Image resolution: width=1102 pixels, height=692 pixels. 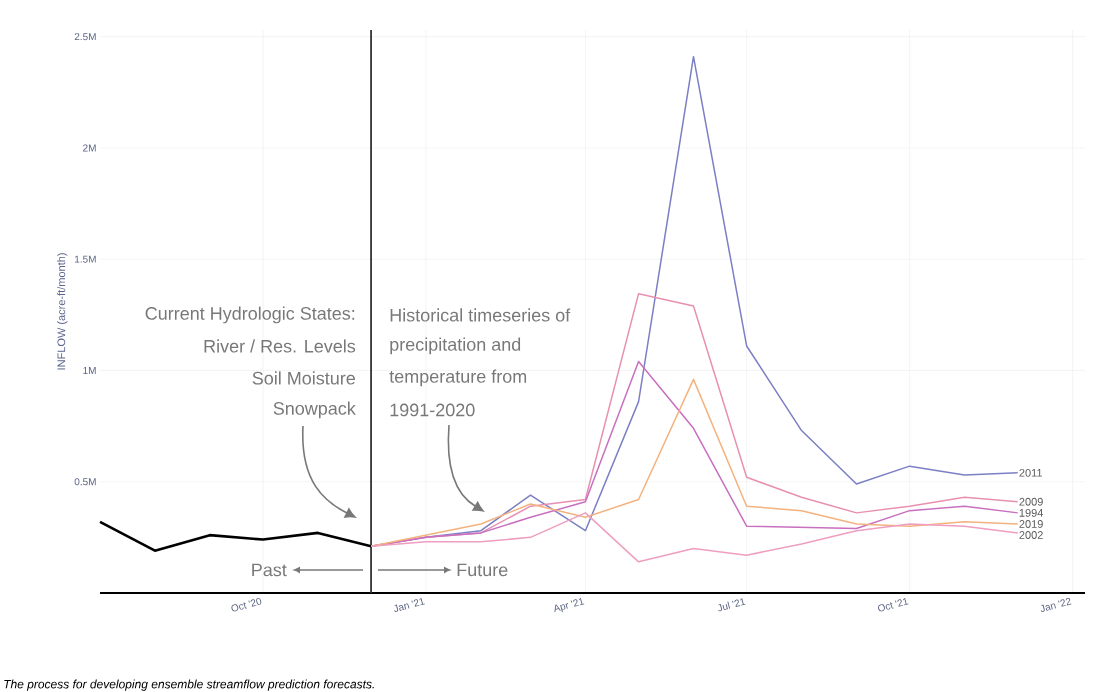 I want to click on y-tick-label: 1.5M, so click(x=85, y=259).